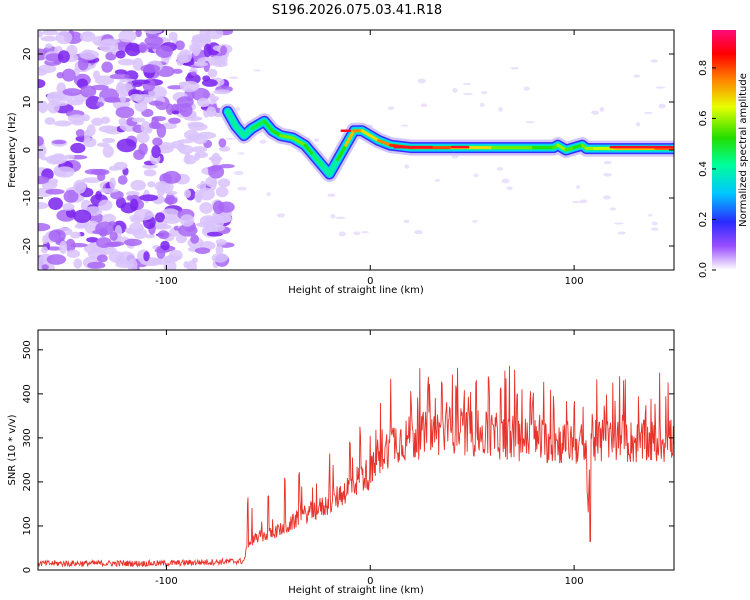 The height and width of the screenshot is (600, 750). What do you see at coordinates (27, 349) in the screenshot?
I see `snr-y-tick-label: 500` at bounding box center [27, 349].